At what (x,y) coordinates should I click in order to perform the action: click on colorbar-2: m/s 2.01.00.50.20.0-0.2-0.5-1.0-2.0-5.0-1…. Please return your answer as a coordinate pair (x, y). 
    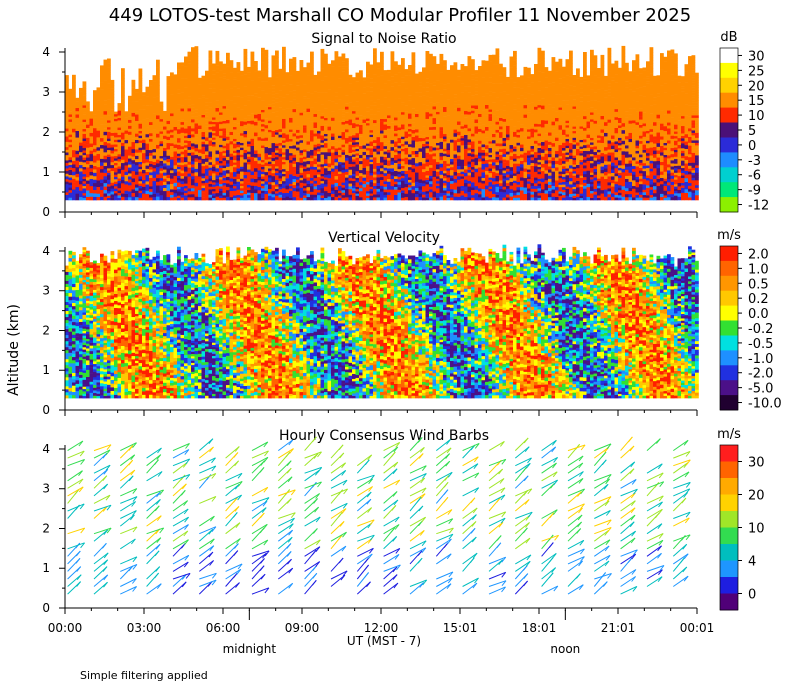
    Looking at the image, I should click on (749, 320).